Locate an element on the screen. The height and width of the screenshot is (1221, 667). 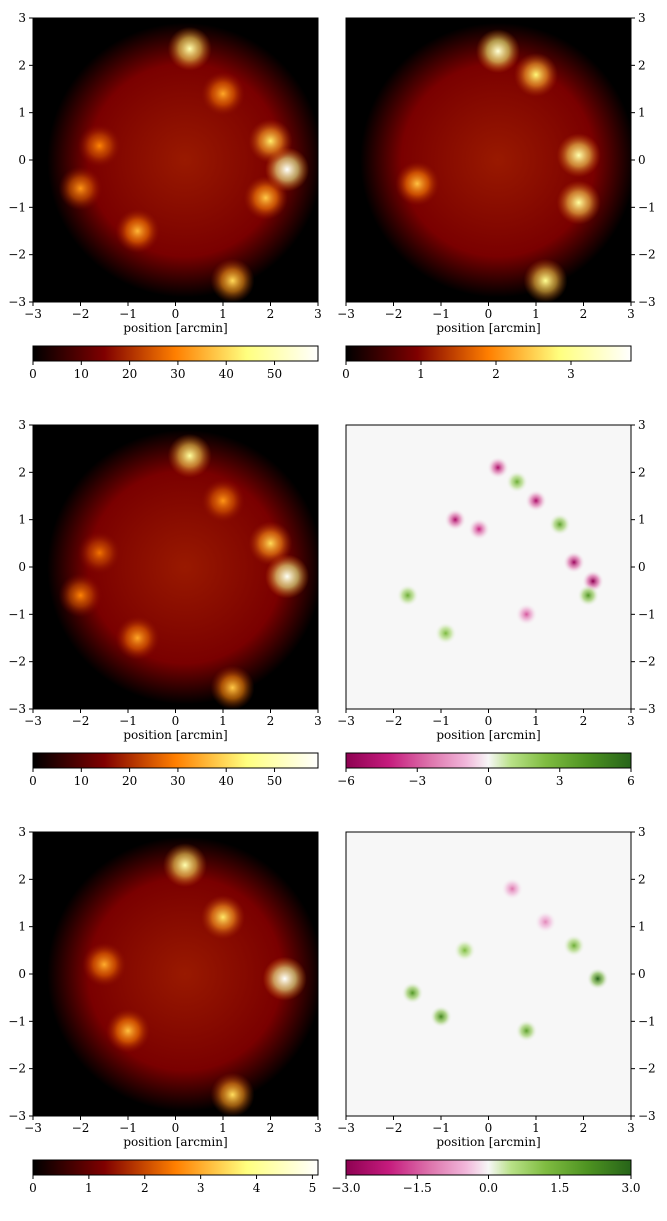
image-p2 is located at coordinates (488, 160).